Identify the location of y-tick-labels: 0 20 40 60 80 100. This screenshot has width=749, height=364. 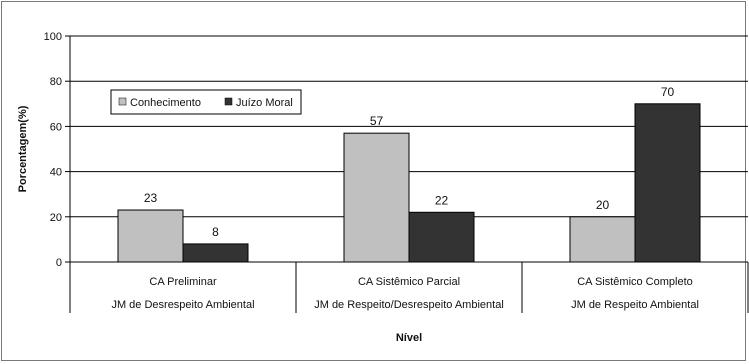
(57, 150).